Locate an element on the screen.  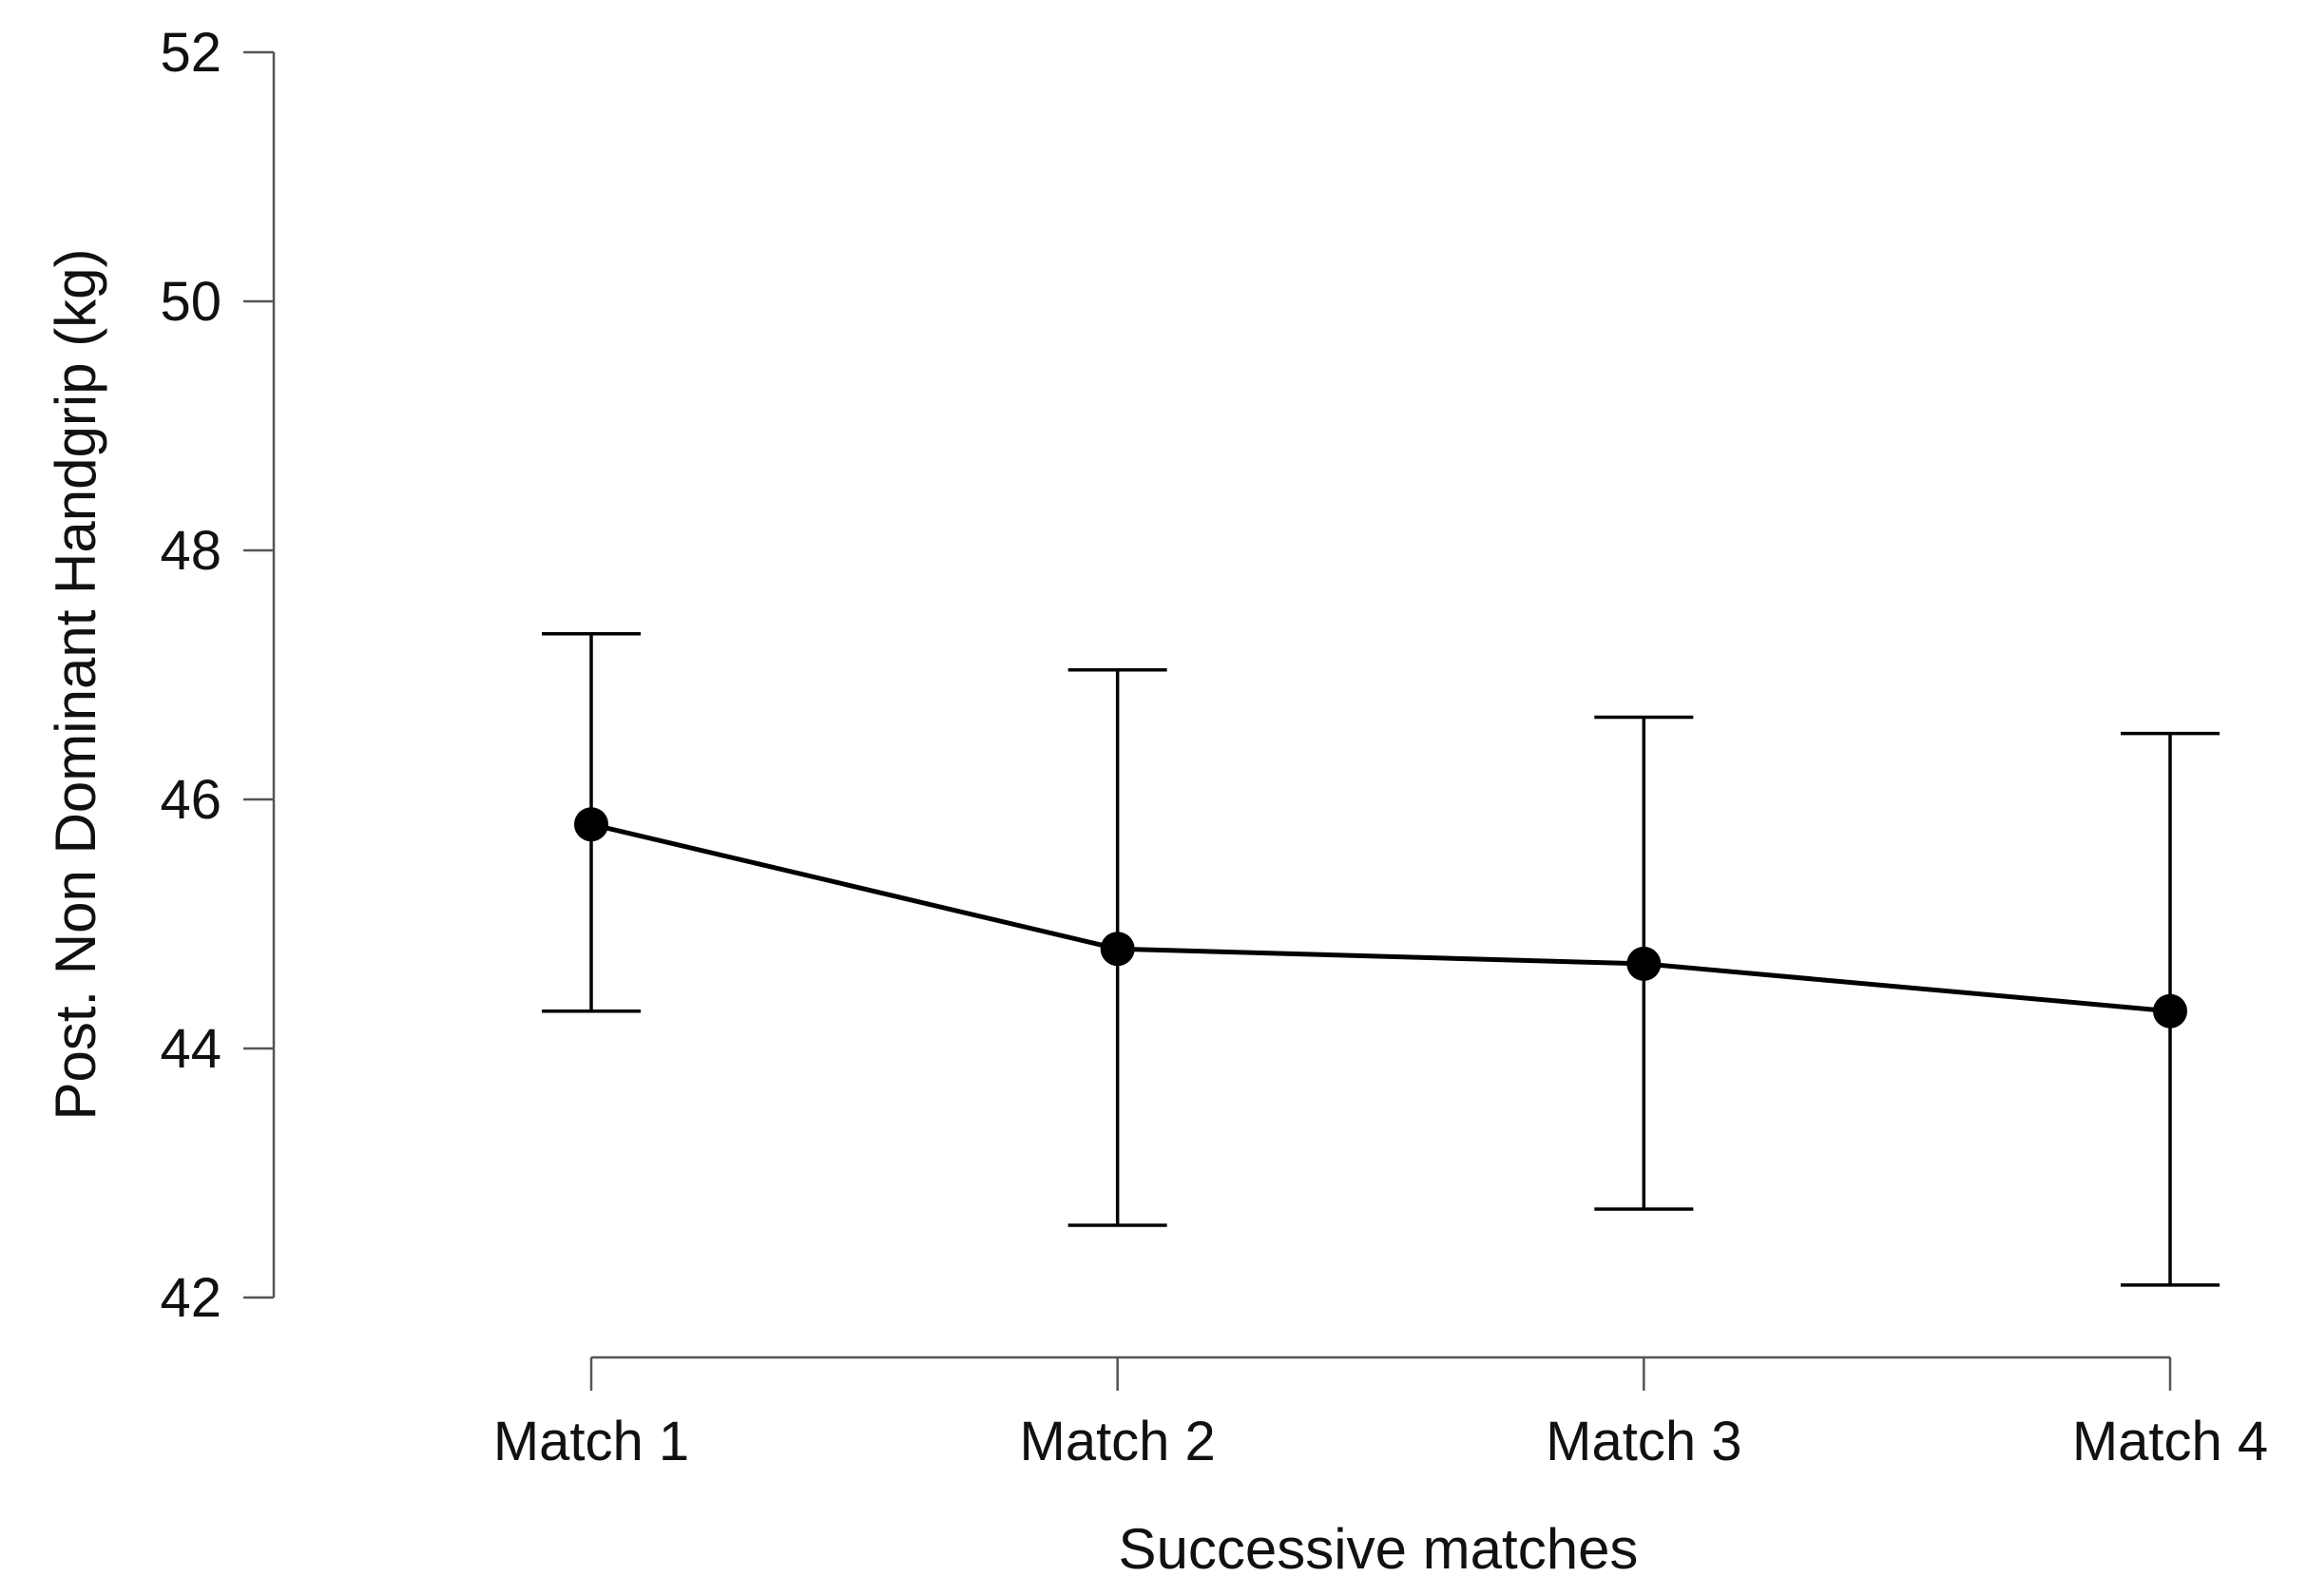
y-tick-label: 50 is located at coordinates (190, 302).